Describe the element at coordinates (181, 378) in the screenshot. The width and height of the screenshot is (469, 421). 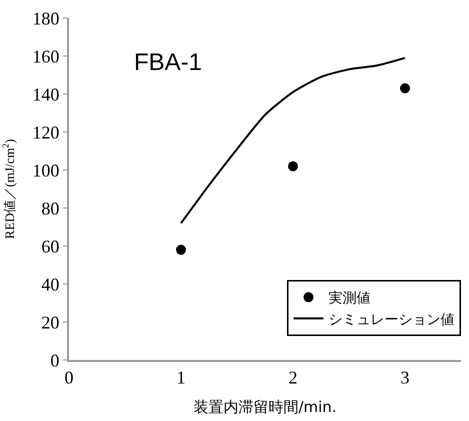
I see `x-tick-label: 1` at that location.